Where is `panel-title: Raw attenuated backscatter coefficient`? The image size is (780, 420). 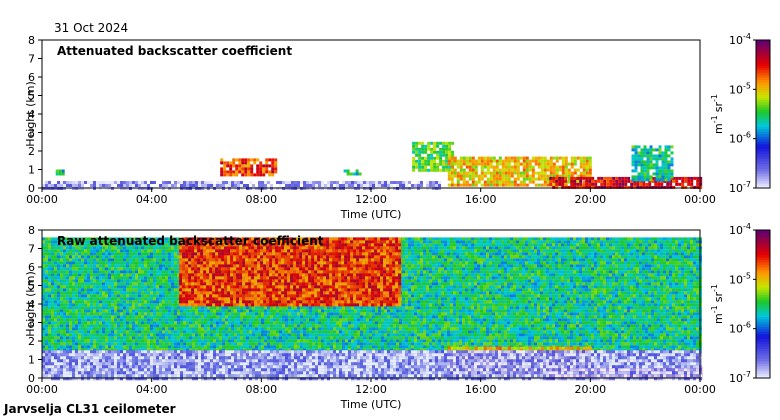
panel-title: Raw attenuated backscatter coefficient is located at coordinates (190, 241).